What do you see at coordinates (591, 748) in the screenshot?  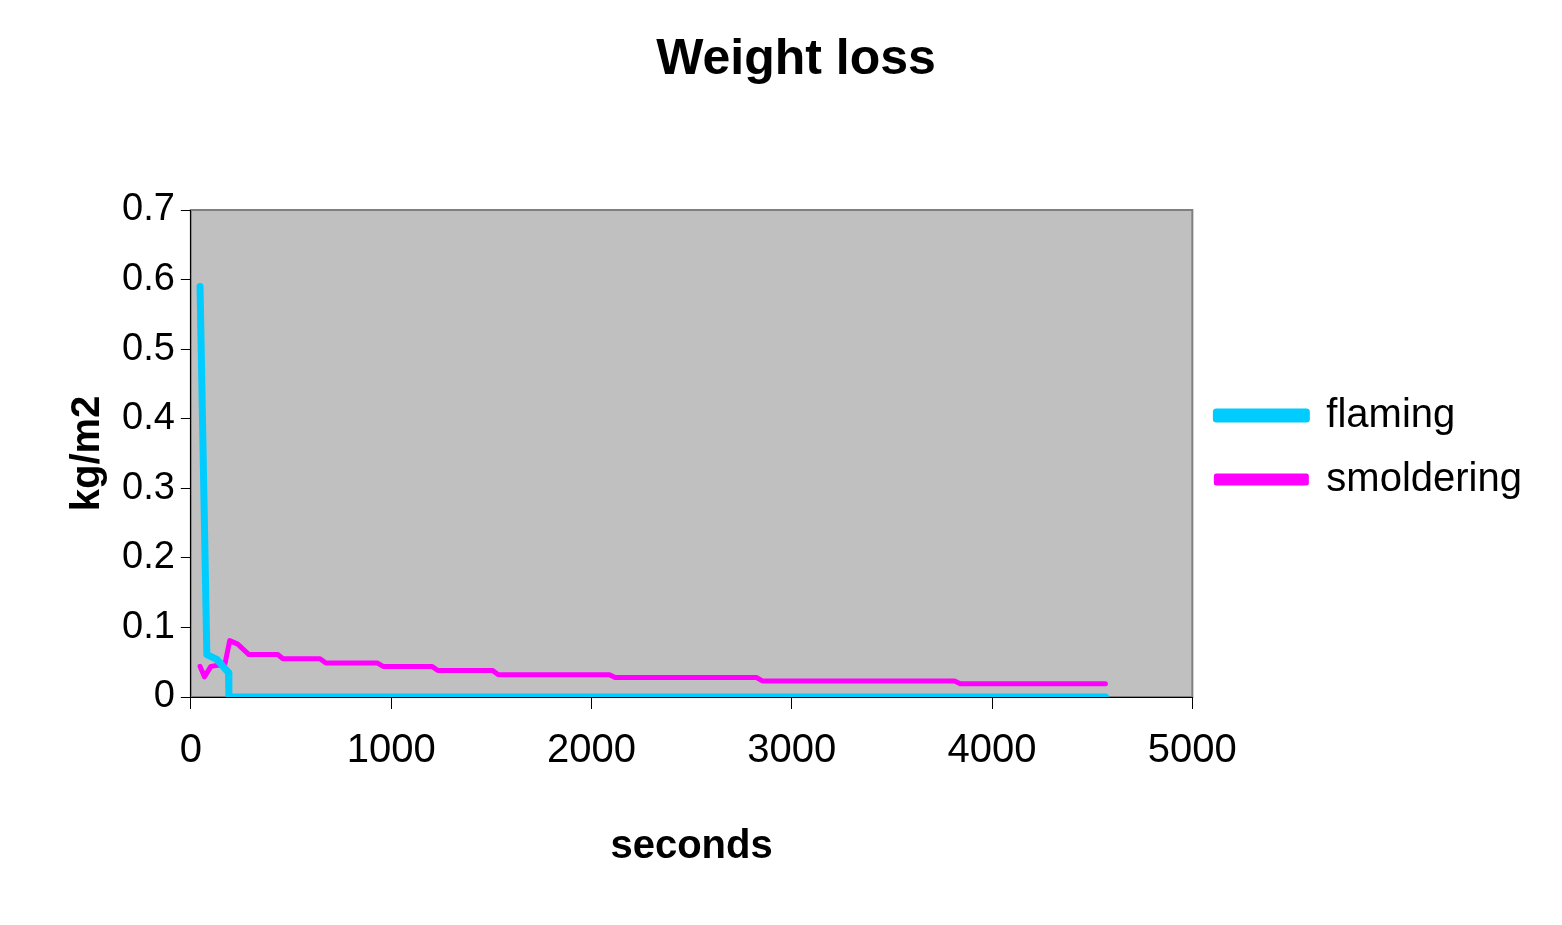 I see `x-tick-label: 2000` at bounding box center [591, 748].